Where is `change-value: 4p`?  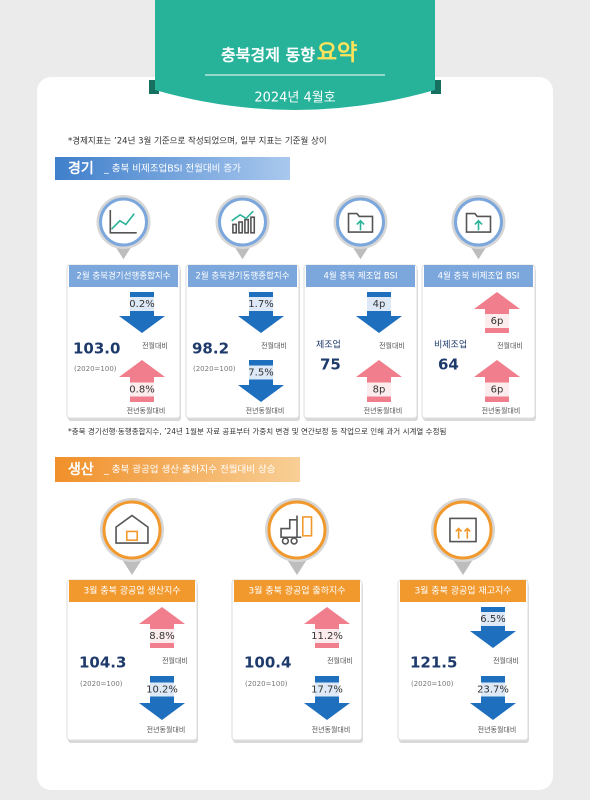 change-value: 4p is located at coordinates (379, 304).